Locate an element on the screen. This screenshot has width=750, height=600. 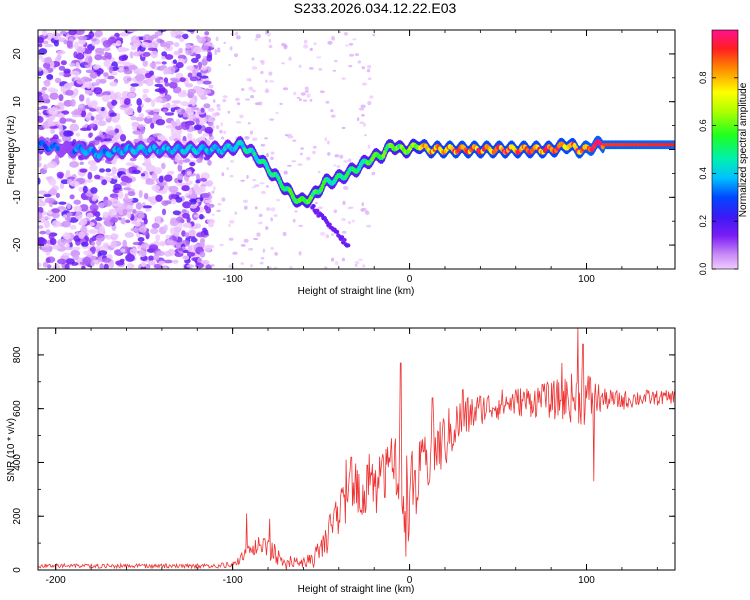
spectrogram-ridge is located at coordinates (356, 172).